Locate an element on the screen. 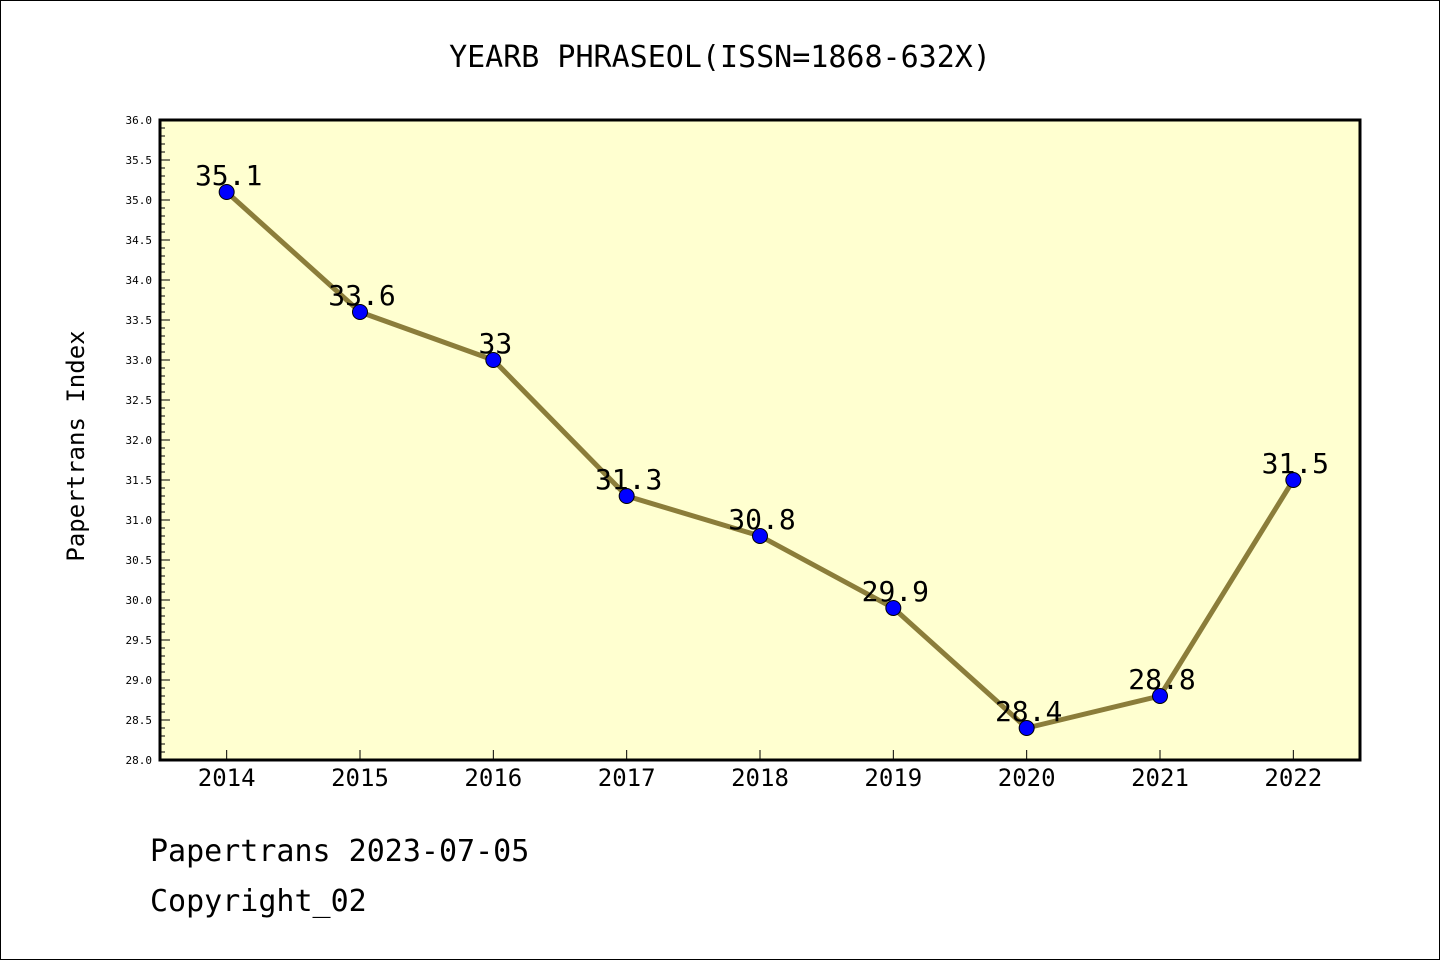 Image resolution: width=1440 pixels, height=960 pixels. data-label: 28.8 is located at coordinates (1161, 679).